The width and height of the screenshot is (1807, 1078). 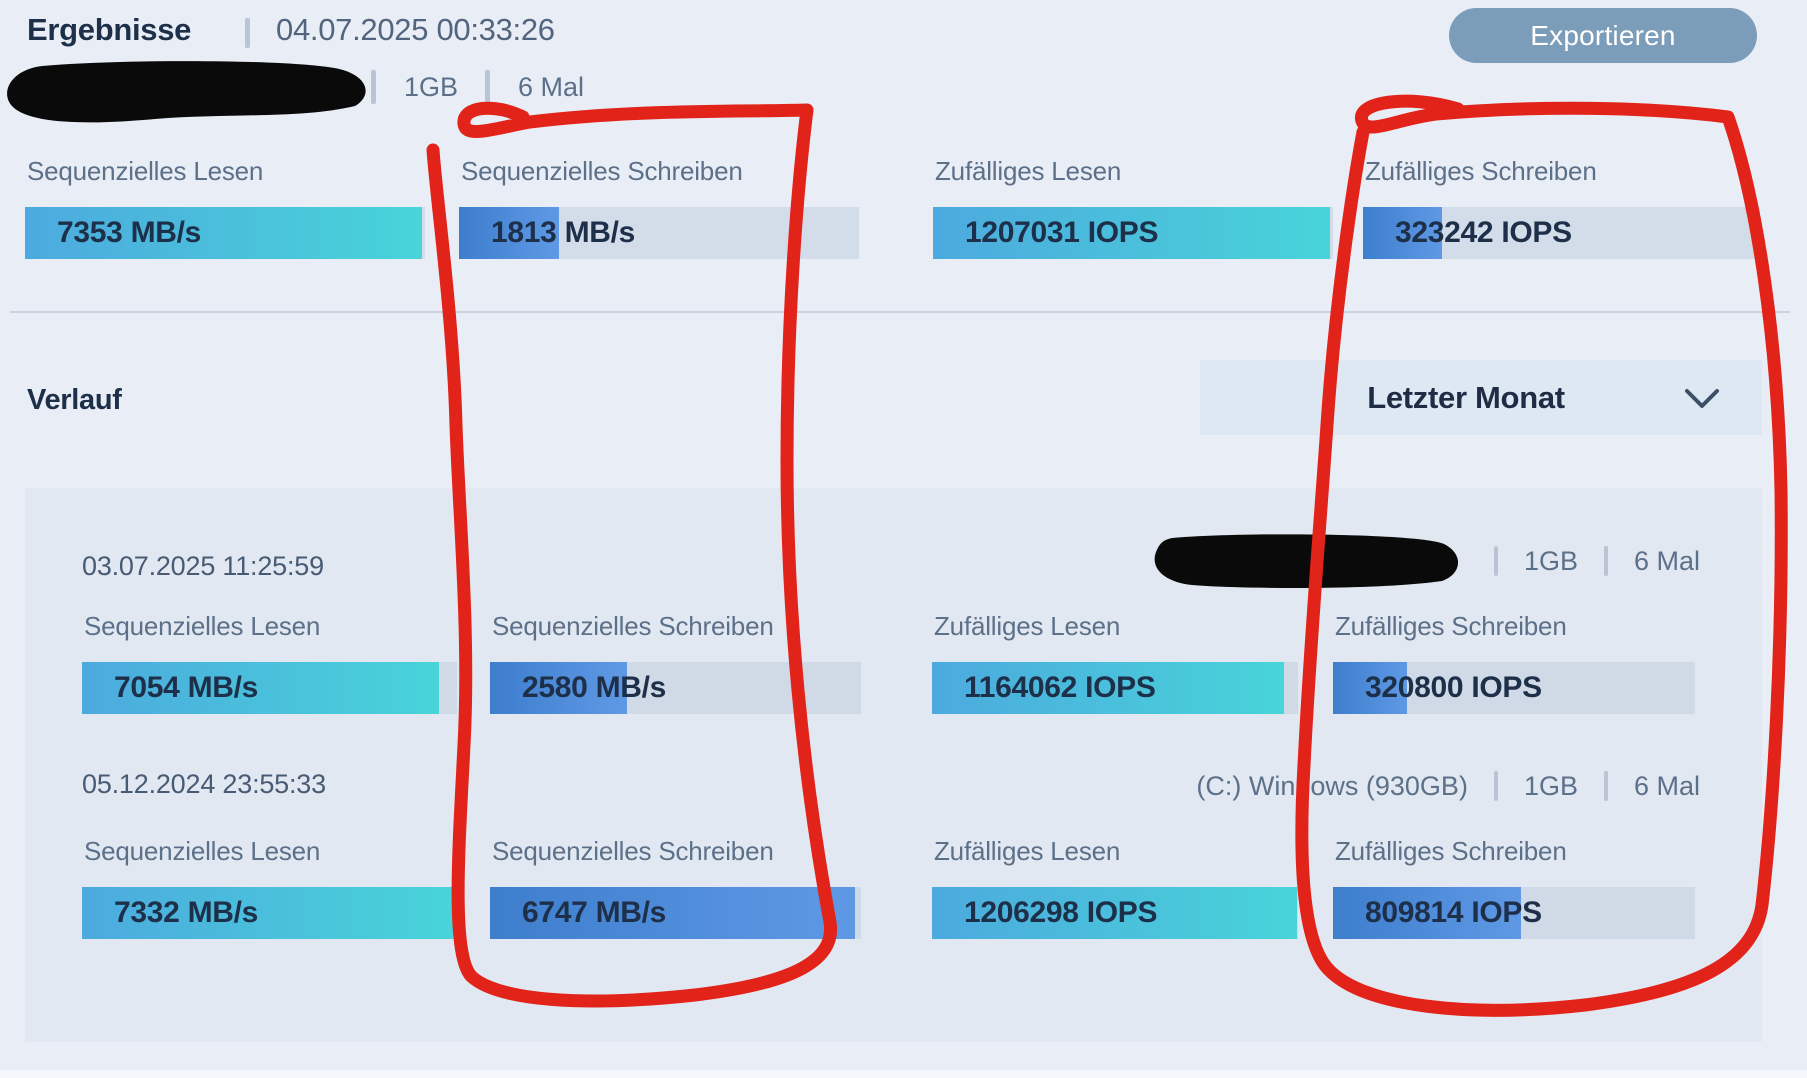 I want to click on history-entry-meta: (C:) Windows (930GB) 1GB 6 Mal, so click(x=1448, y=786).